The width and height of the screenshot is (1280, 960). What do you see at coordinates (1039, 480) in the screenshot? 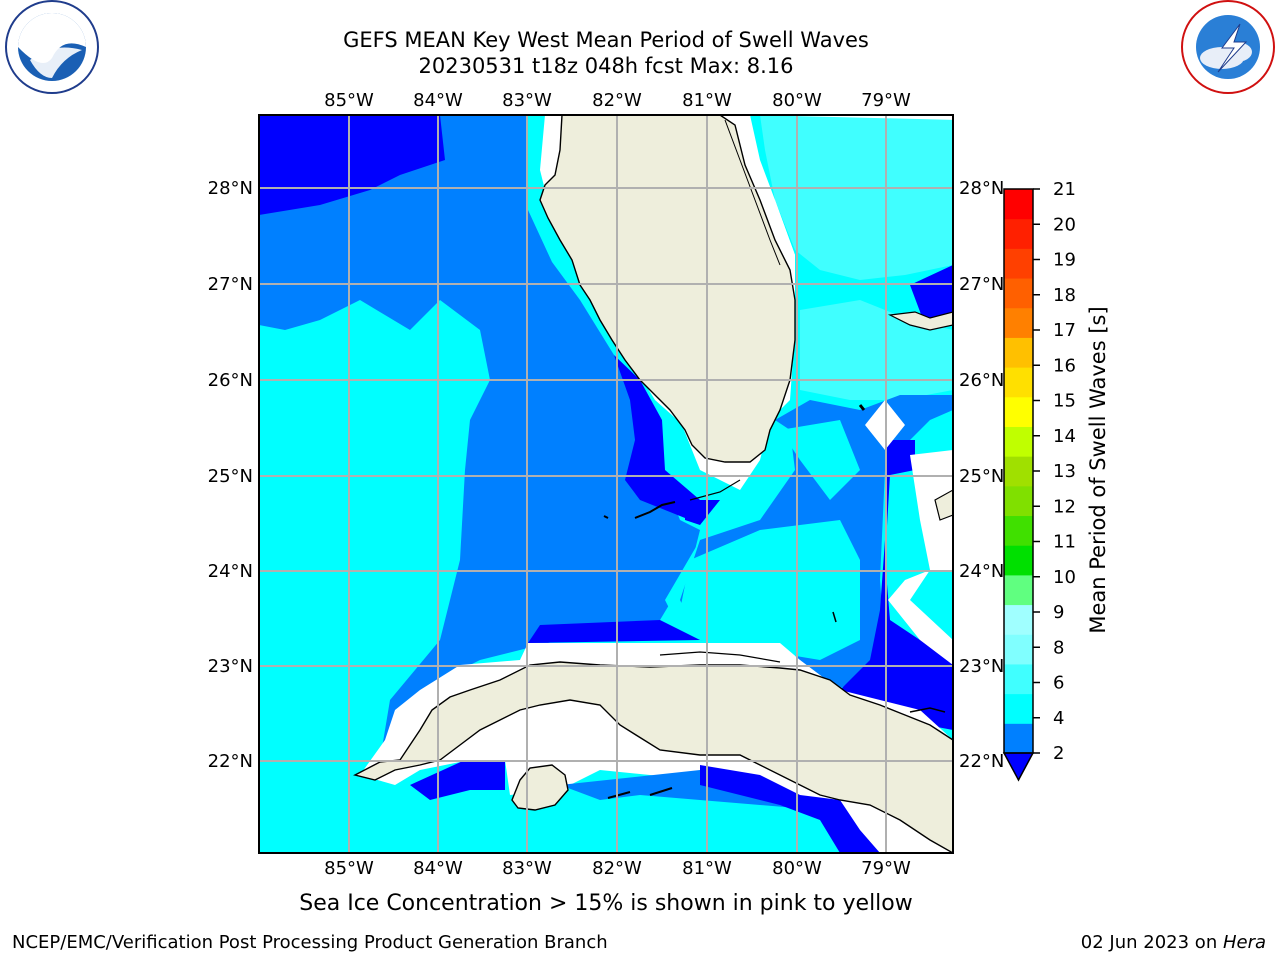
I see `colorbar: 2 4 6 8 9 10 11 12 13 14 15 16 17 18 19 20 21` at bounding box center [1039, 480].